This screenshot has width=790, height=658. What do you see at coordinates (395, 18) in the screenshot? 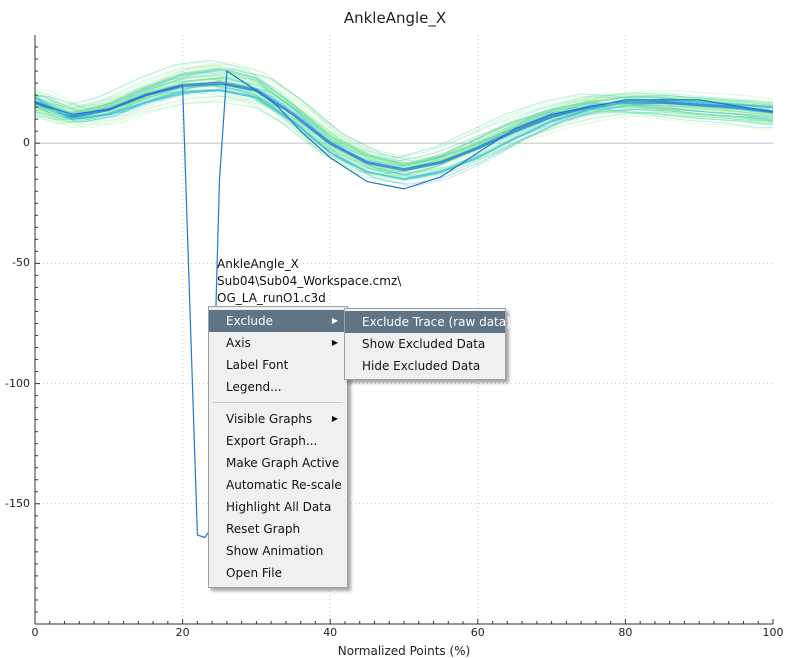
I see `chart-title: AnkleAngle_X` at bounding box center [395, 18].